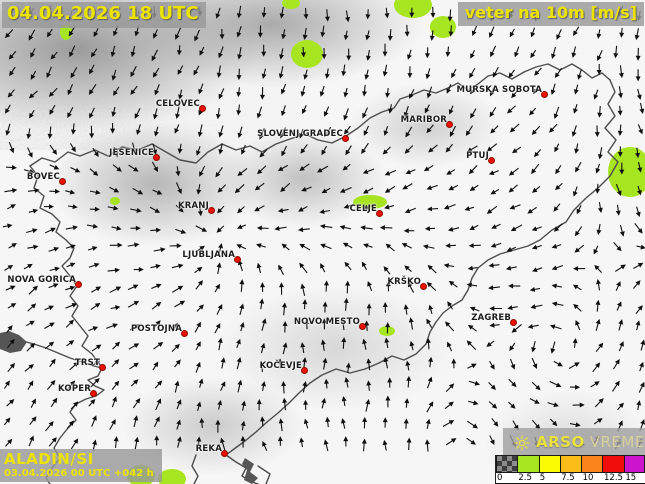  Describe the element at coordinates (500, 478) in the screenshot. I see `legend-tick: 0` at that location.